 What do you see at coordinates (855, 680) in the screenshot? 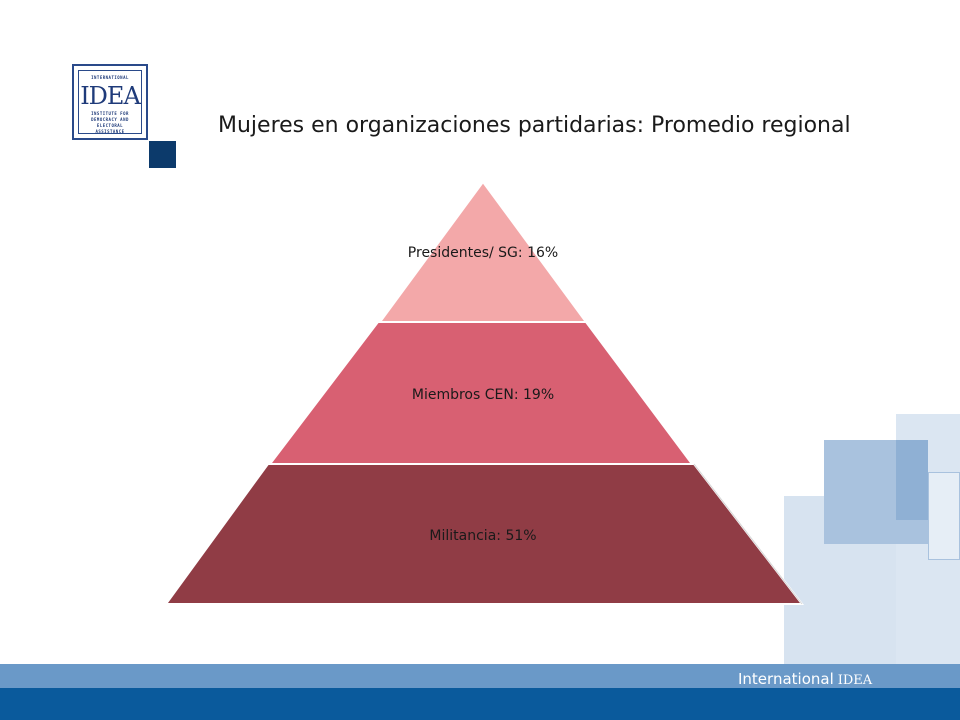
I see `footer-brand-suffix: IDEA` at bounding box center [855, 680].